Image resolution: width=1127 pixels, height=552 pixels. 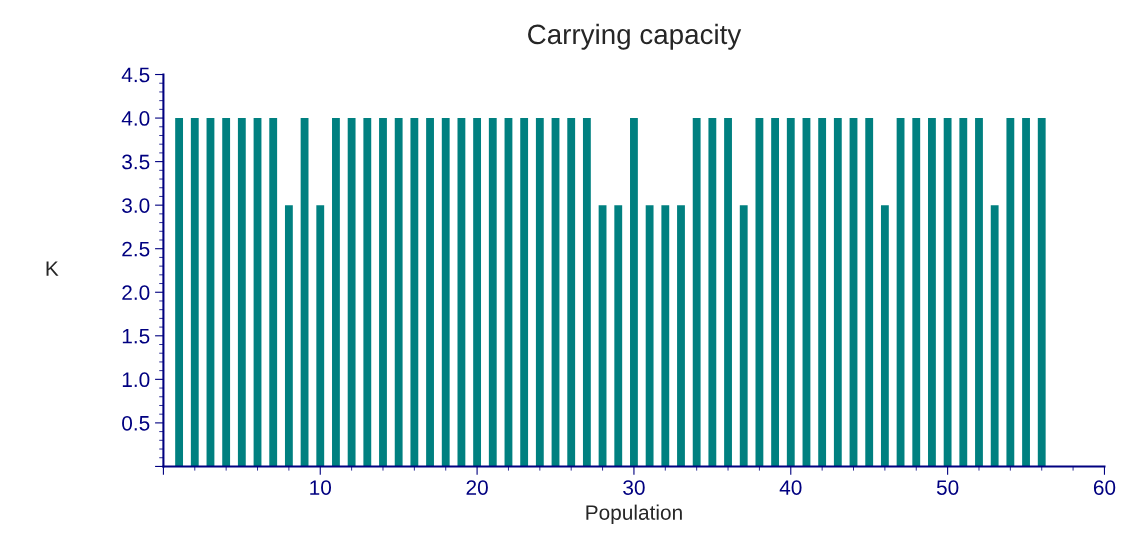 I want to click on y-tick-label: 1.5, so click(x=136, y=336).